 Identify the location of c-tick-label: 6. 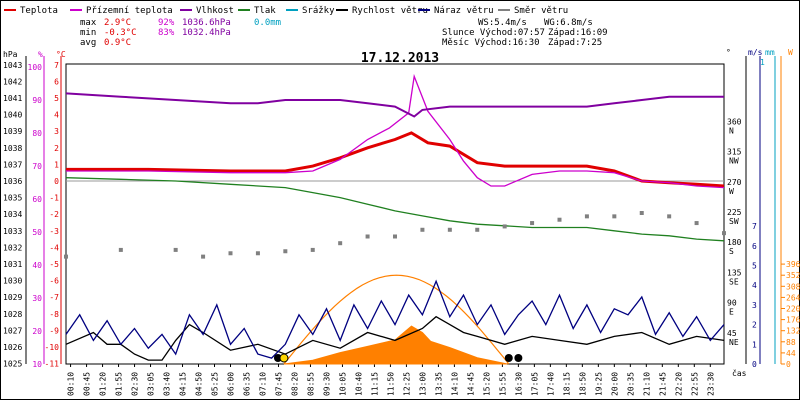
(56, 81).